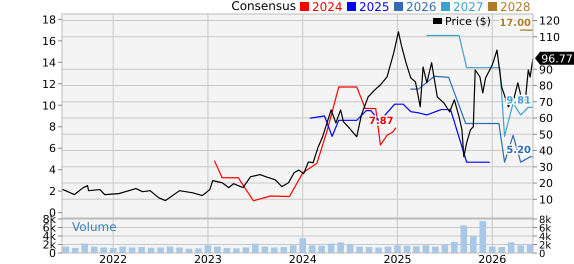 The width and height of the screenshot is (574, 264). What do you see at coordinates (546, 119) in the screenshot?
I see `y2-tick-label: 60` at bounding box center [546, 119].